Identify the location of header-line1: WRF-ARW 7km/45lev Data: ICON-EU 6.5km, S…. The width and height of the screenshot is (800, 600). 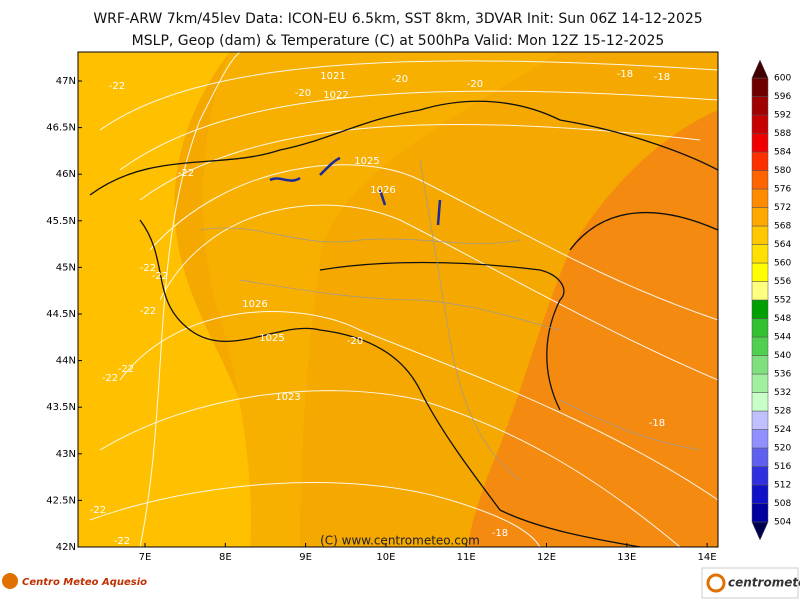
(397, 19).